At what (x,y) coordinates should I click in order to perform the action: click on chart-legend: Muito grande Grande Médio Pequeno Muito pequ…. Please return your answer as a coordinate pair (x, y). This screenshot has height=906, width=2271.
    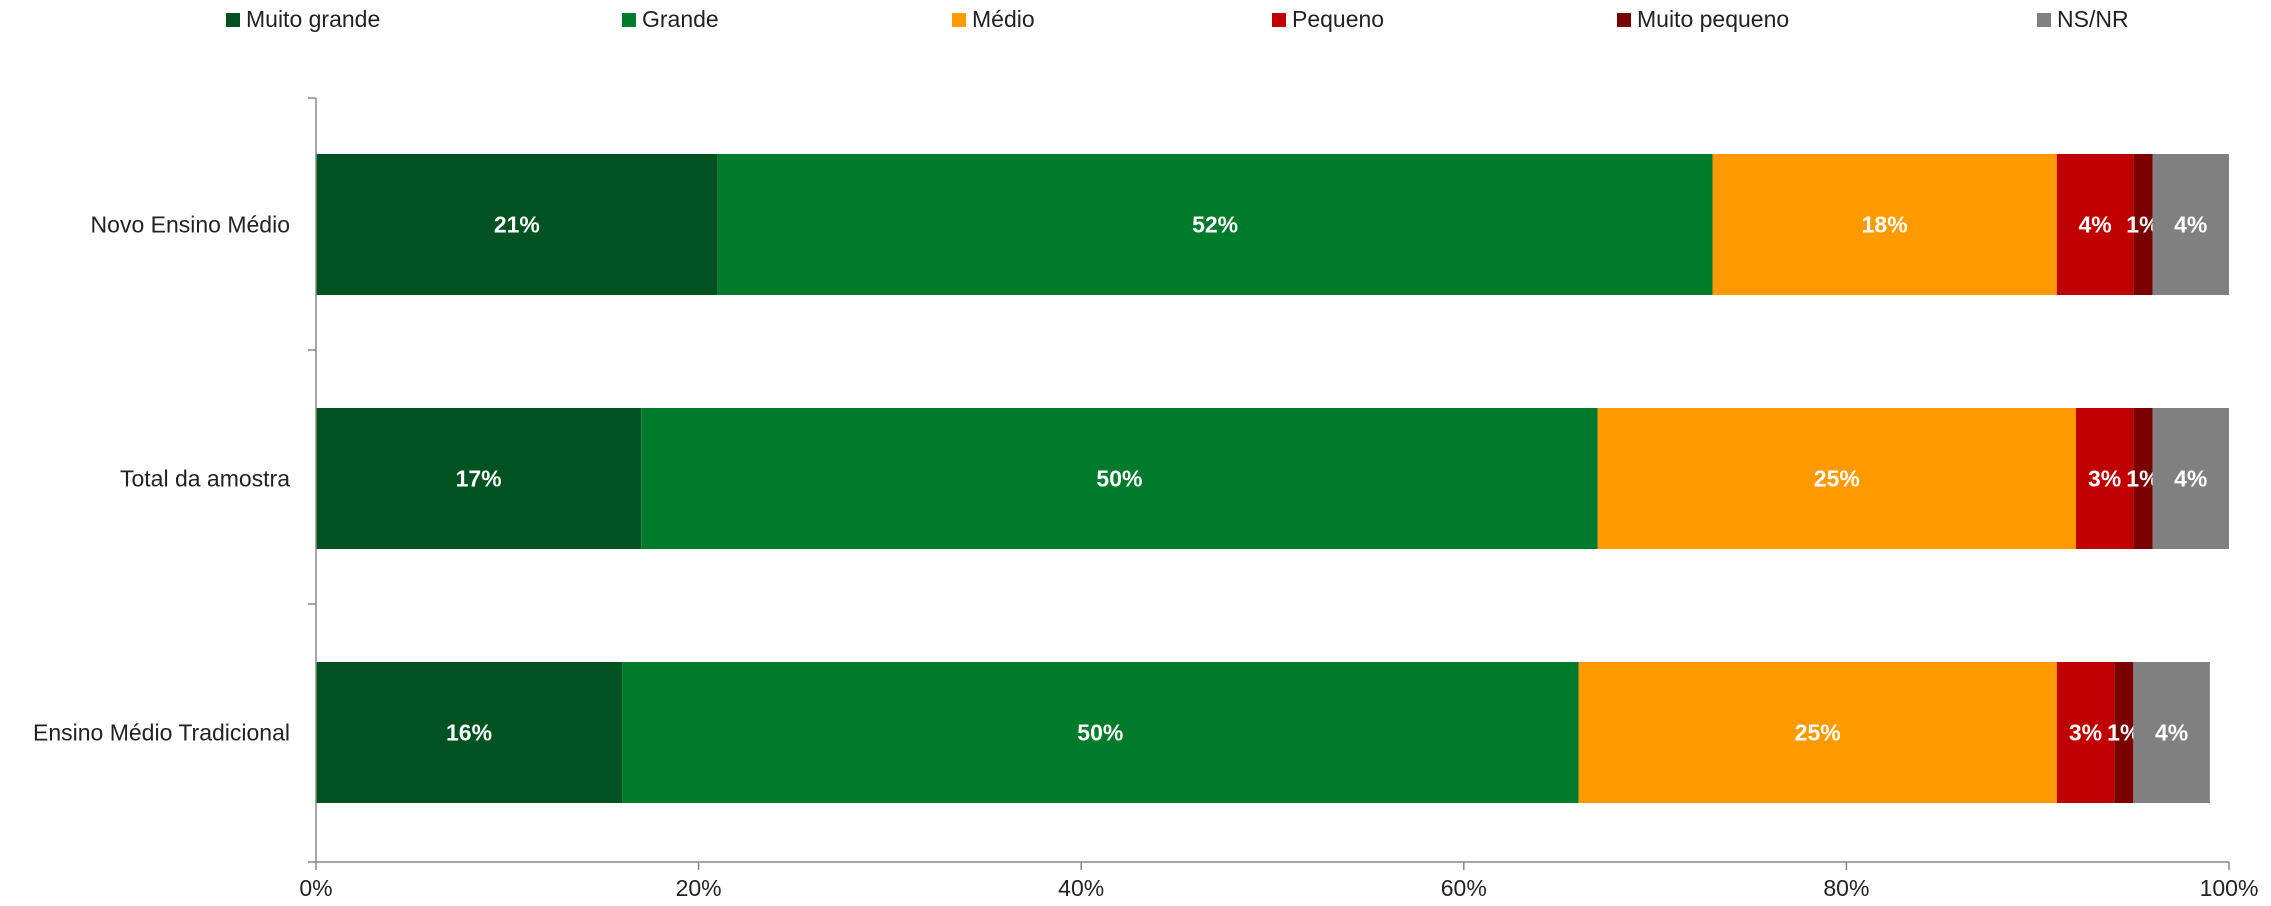
    Looking at the image, I should click on (1135, 21).